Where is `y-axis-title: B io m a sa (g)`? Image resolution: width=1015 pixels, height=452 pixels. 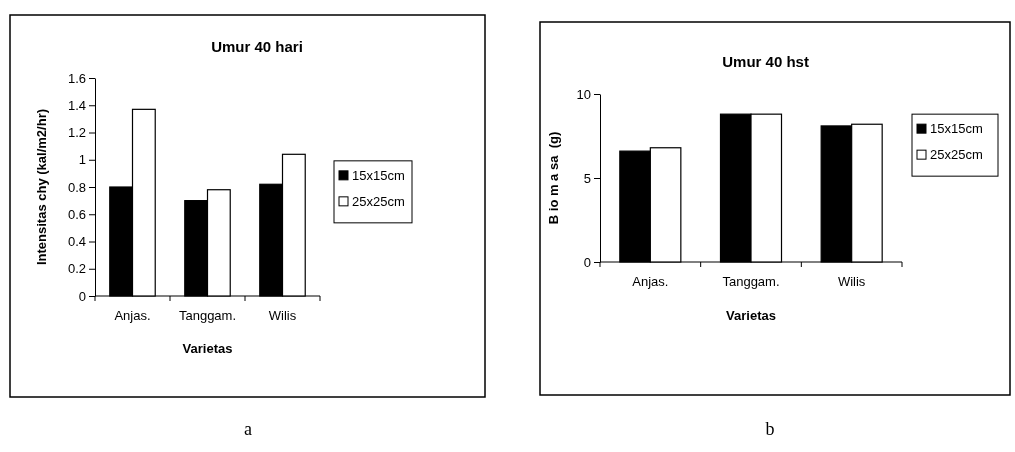 y-axis-title: B io m a sa (g) is located at coordinates (553, 178).